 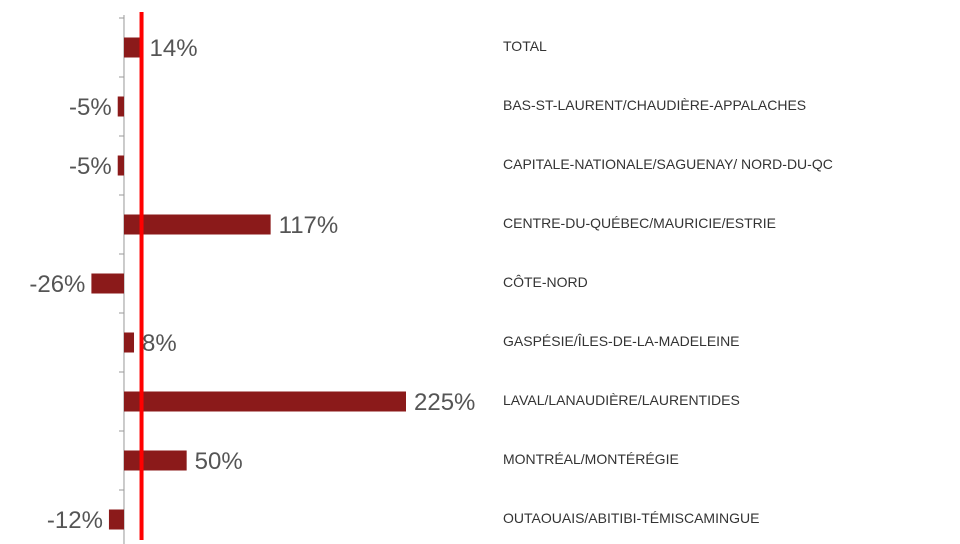 What do you see at coordinates (639, 223) in the screenshot?
I see `category-label: CENTRE-DU-QUÉBEC/MAURICIE/ESTRIE` at bounding box center [639, 223].